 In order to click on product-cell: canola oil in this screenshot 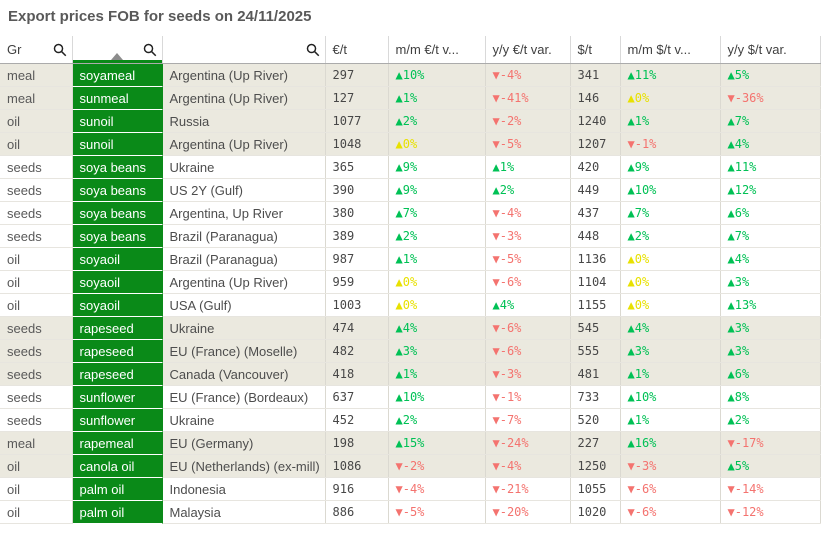, I will do `click(117, 466)`.